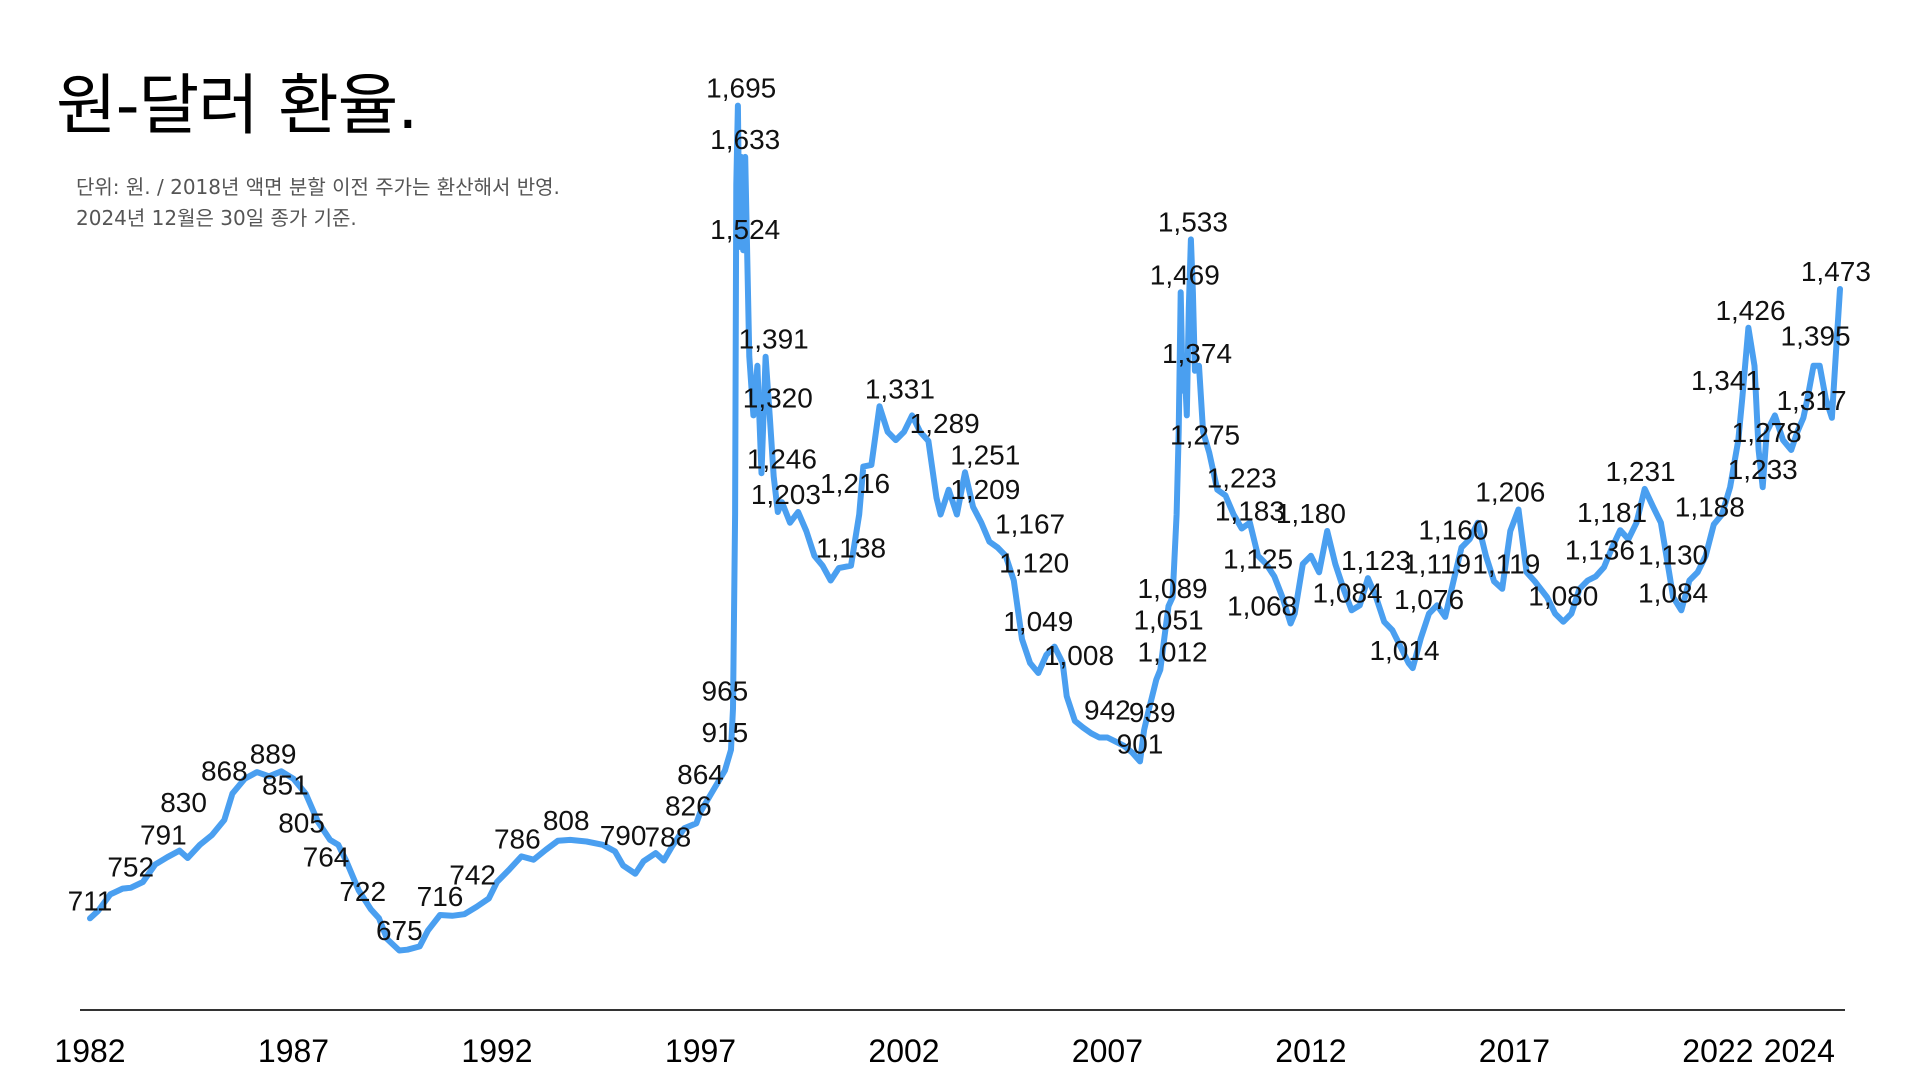 This screenshot has height=1080, width=1920. What do you see at coordinates (273, 753) in the screenshot?
I see `data-label: 889` at bounding box center [273, 753].